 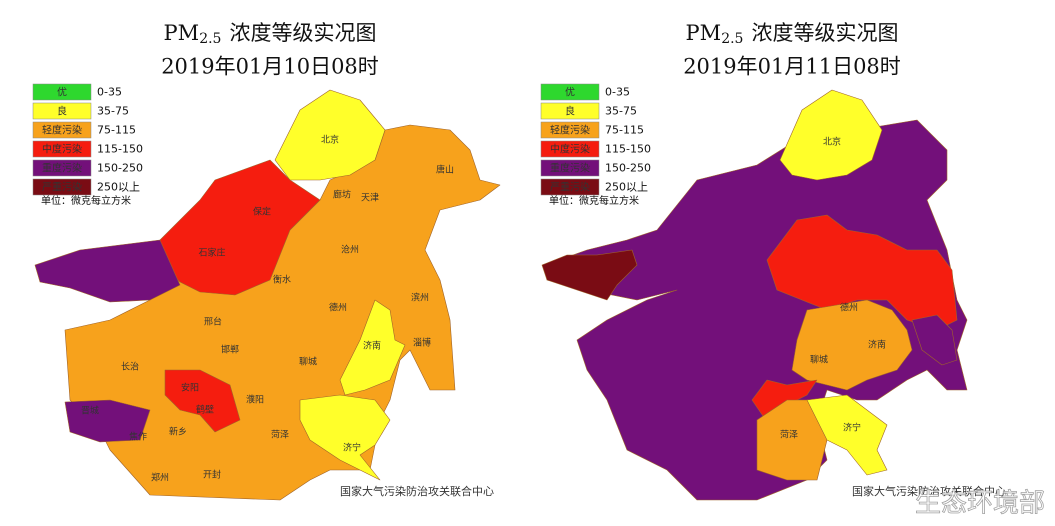 What do you see at coordinates (445, 170) in the screenshot?
I see `city-label: 唐山` at bounding box center [445, 170].